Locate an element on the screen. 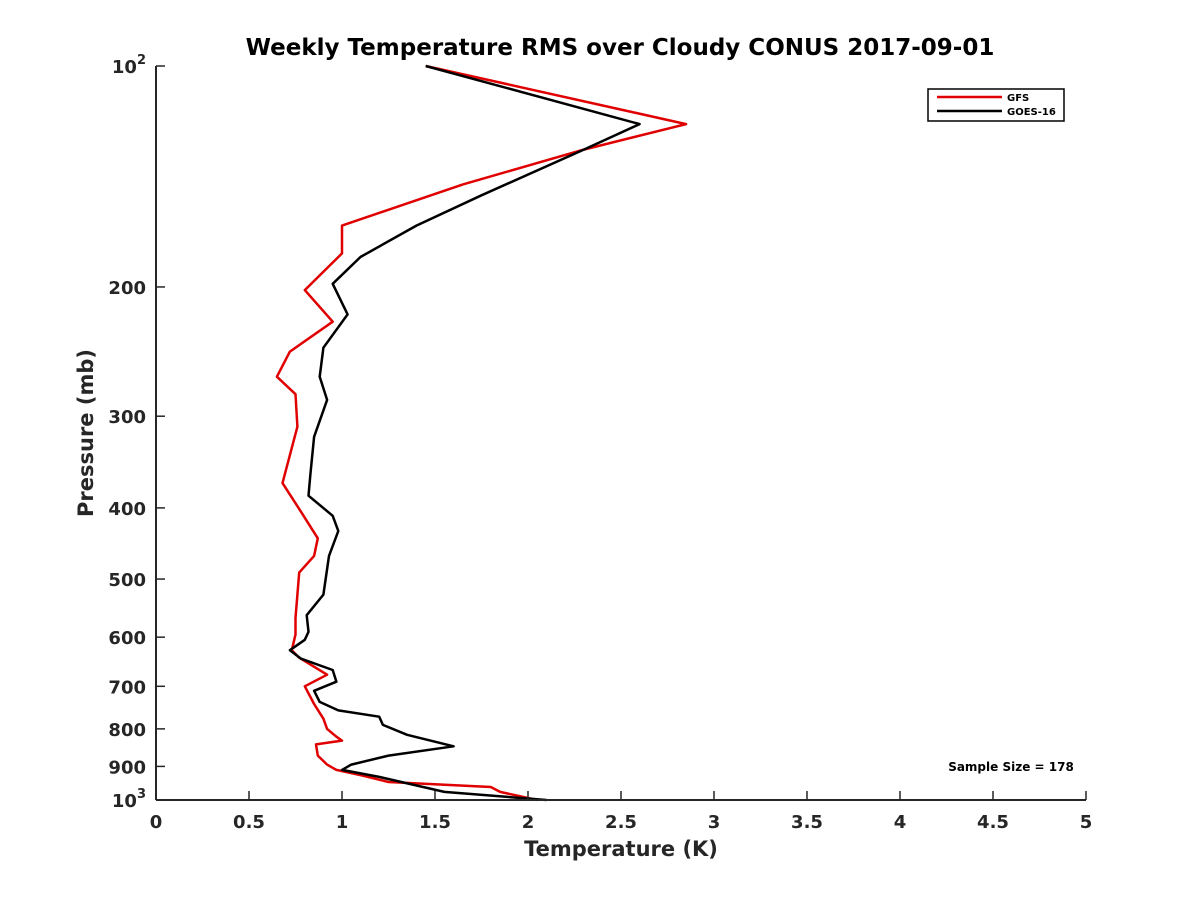 This screenshot has width=1200, height=900. x-tick-label: 0 is located at coordinates (156, 822).